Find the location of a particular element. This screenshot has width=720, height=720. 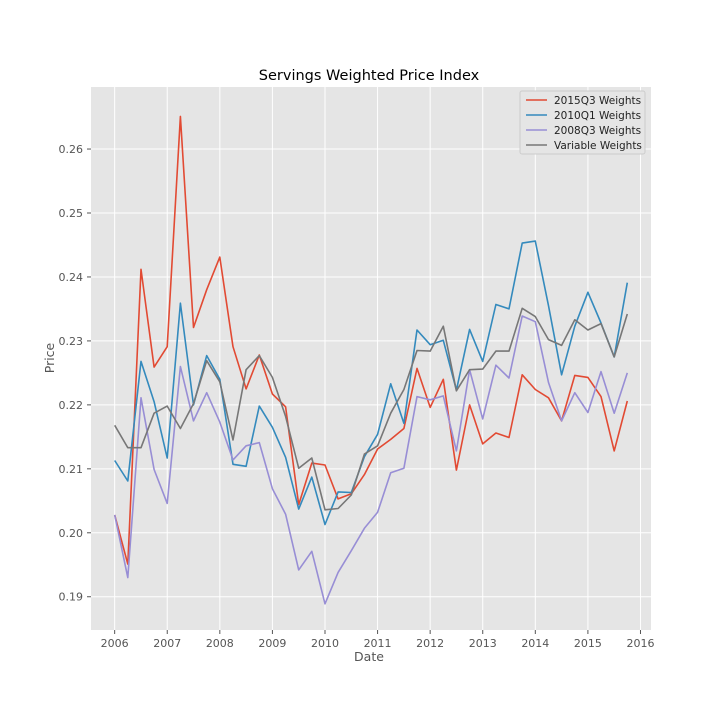

x-tick-label: 2016 is located at coordinates (640, 643).